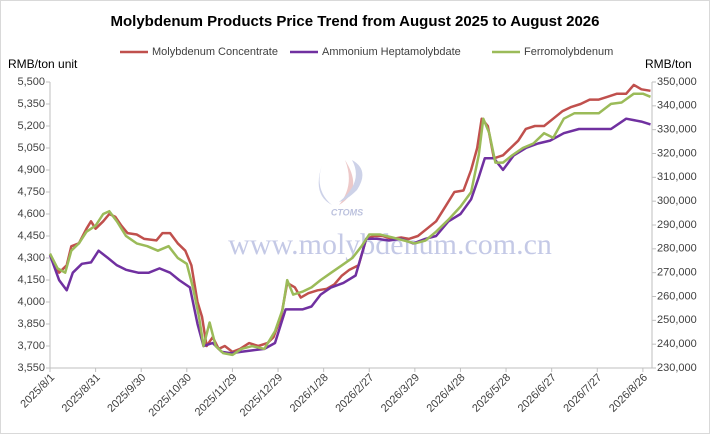  I want to click on y-tick-label: 4,300, so click(31, 258).